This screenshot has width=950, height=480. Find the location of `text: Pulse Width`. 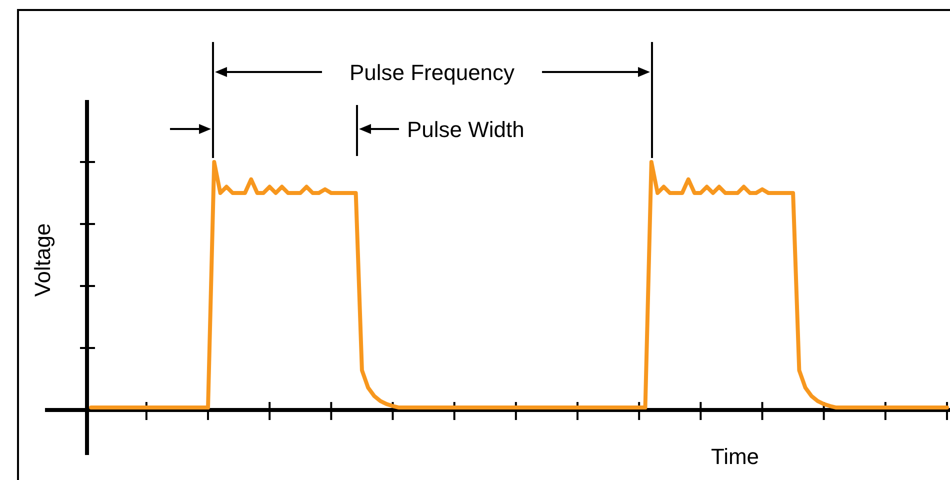

text: Pulse Width is located at coordinates (465, 129).